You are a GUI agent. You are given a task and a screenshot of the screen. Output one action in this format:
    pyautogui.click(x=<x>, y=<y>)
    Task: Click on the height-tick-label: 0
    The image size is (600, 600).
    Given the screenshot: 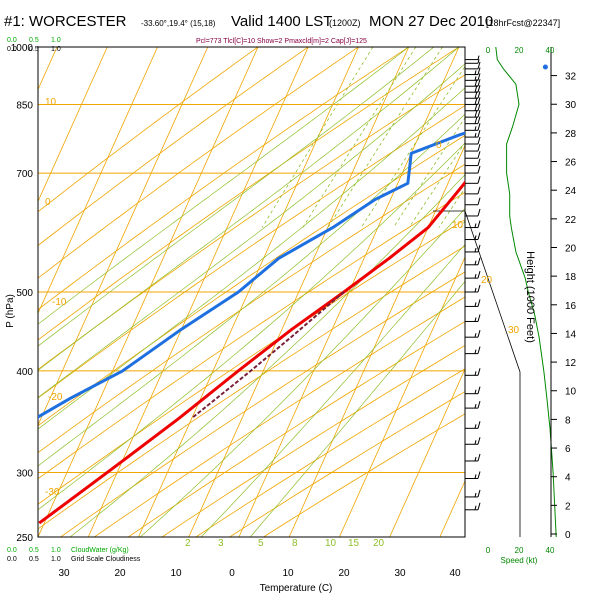 What is the action you would take?
    pyautogui.click(x=568, y=535)
    